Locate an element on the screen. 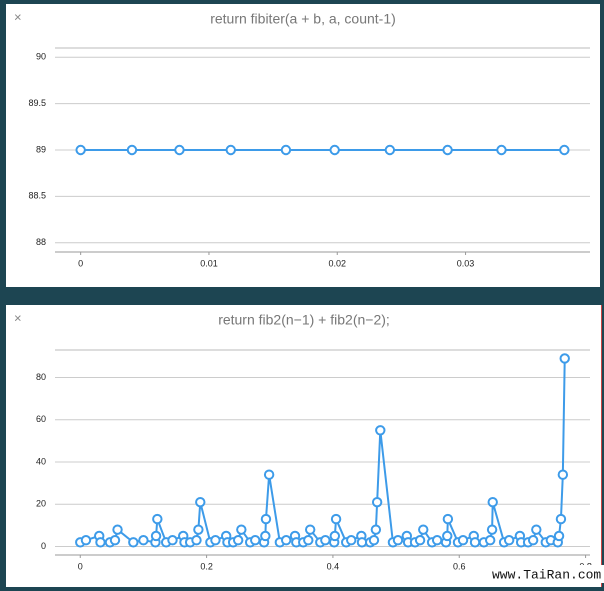  y-tick-label: 88.5 is located at coordinates (37, 196).